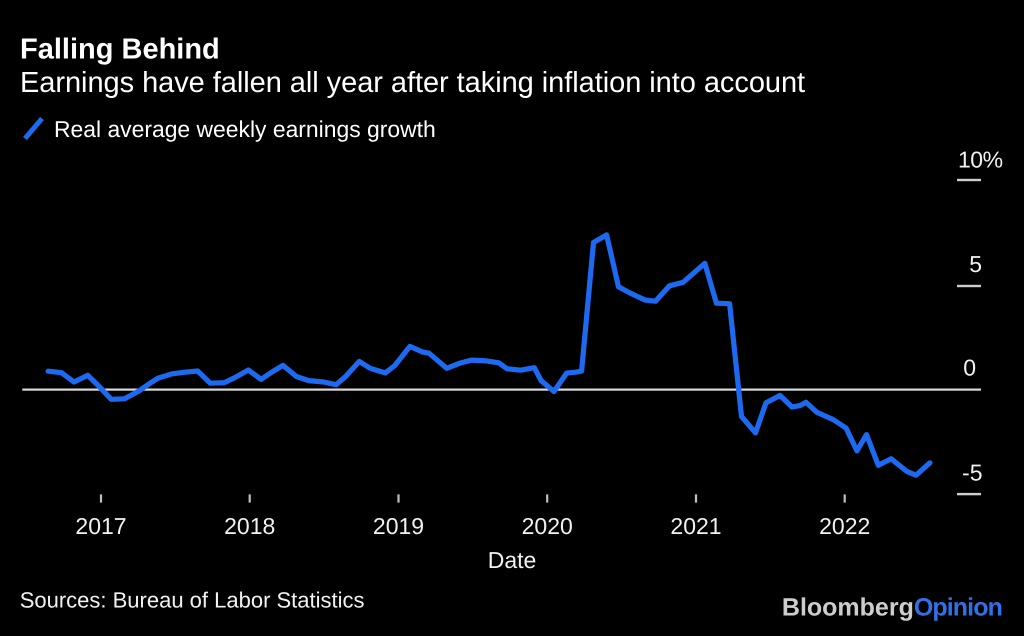 The width and height of the screenshot is (1024, 636). I want to click on svg-text:Sources: Bureau of Labor Stati: Sources: Bureau of Labor Statistics, so click(192, 600).